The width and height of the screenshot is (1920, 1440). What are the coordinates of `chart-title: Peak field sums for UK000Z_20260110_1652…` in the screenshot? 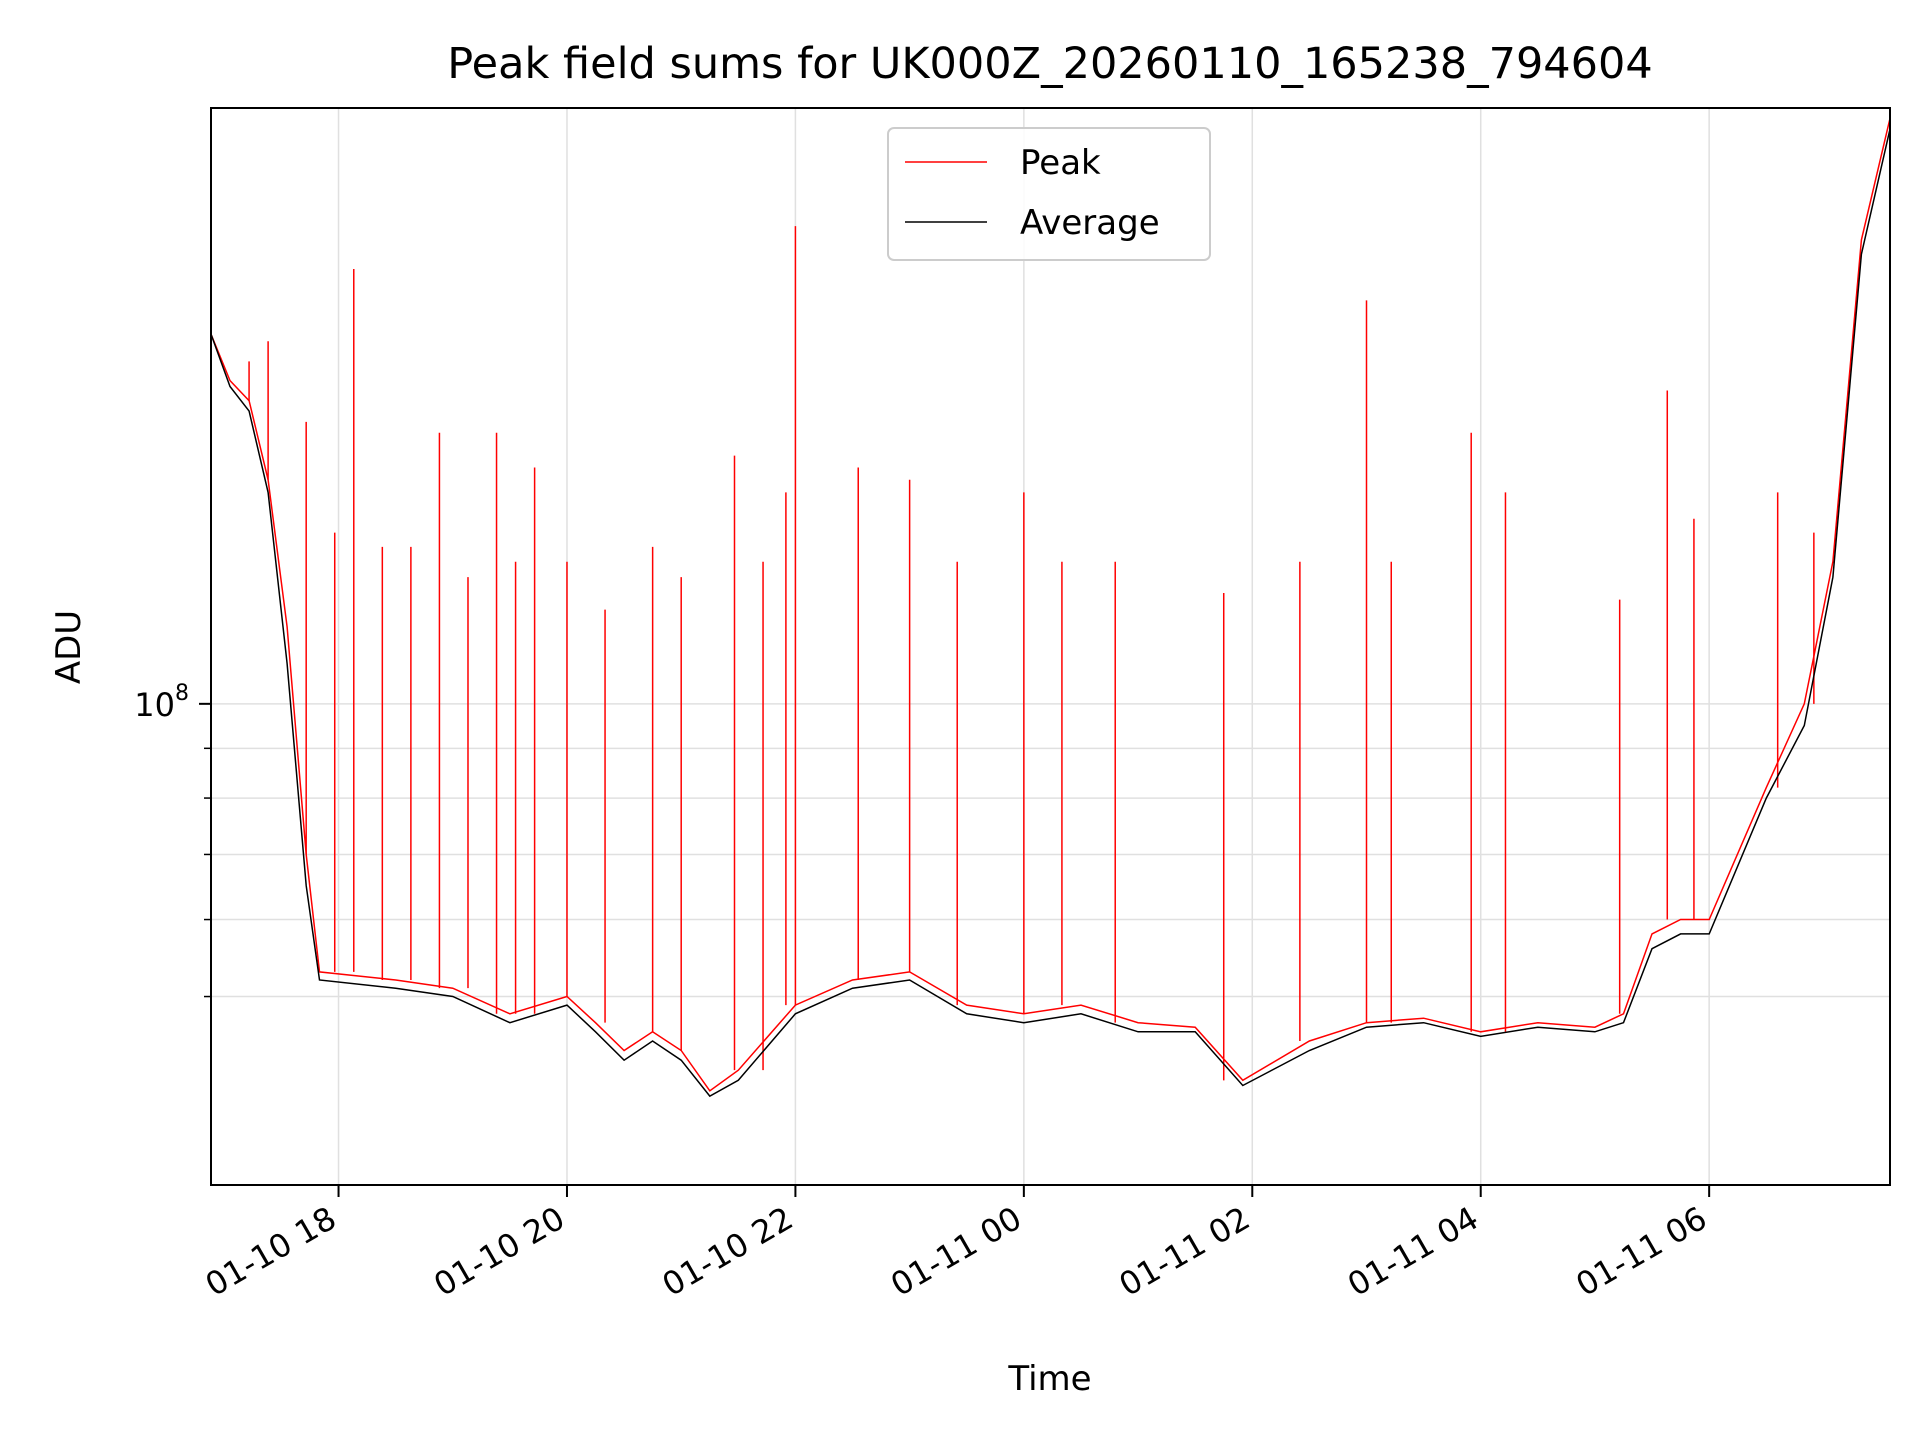 It's located at (1050, 64).